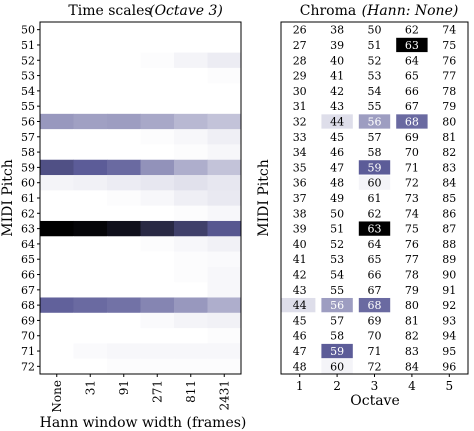  What do you see at coordinates (224, 395) in the screenshot?
I see `left-x-tick-label: 2431` at bounding box center [224, 395].